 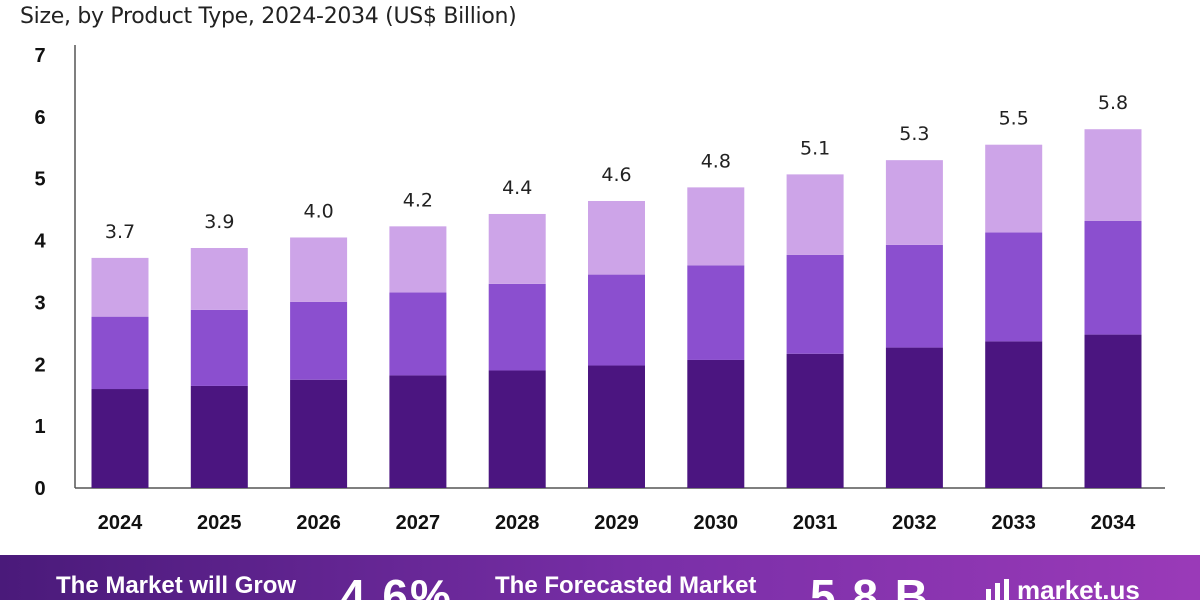 What do you see at coordinates (219, 523) in the screenshot?
I see `x-tick-label: 2025` at bounding box center [219, 523].